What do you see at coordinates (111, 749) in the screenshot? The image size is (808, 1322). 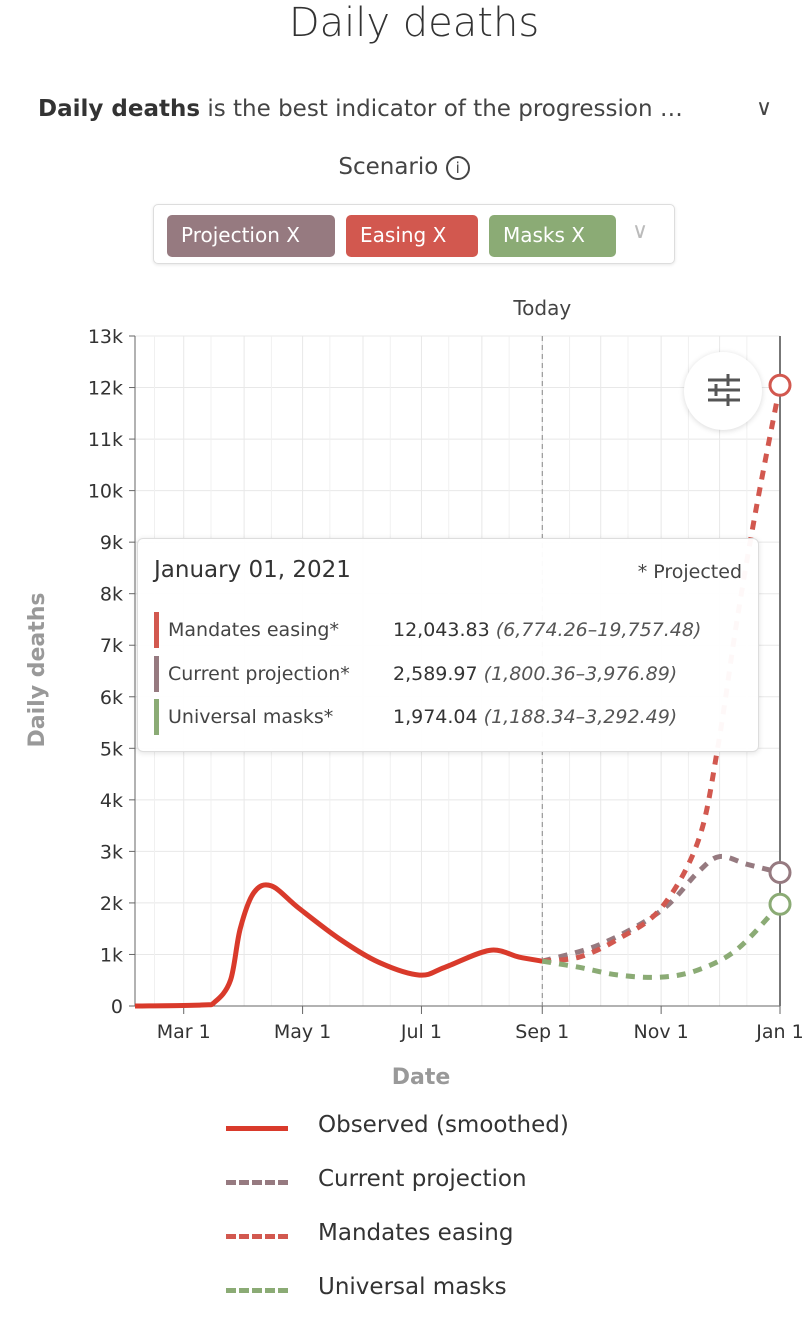 I see `y-tick-label: 5k` at bounding box center [111, 749].